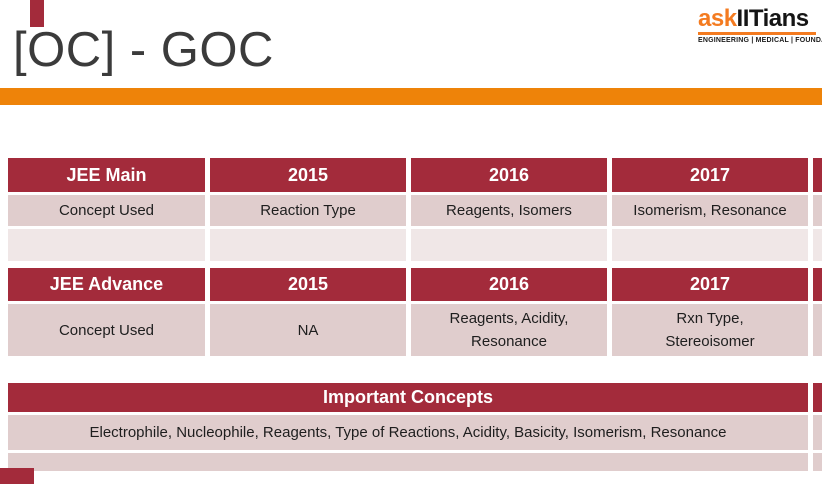  What do you see at coordinates (37, 13) in the screenshot?
I see `top-left-accent-bar` at bounding box center [37, 13].